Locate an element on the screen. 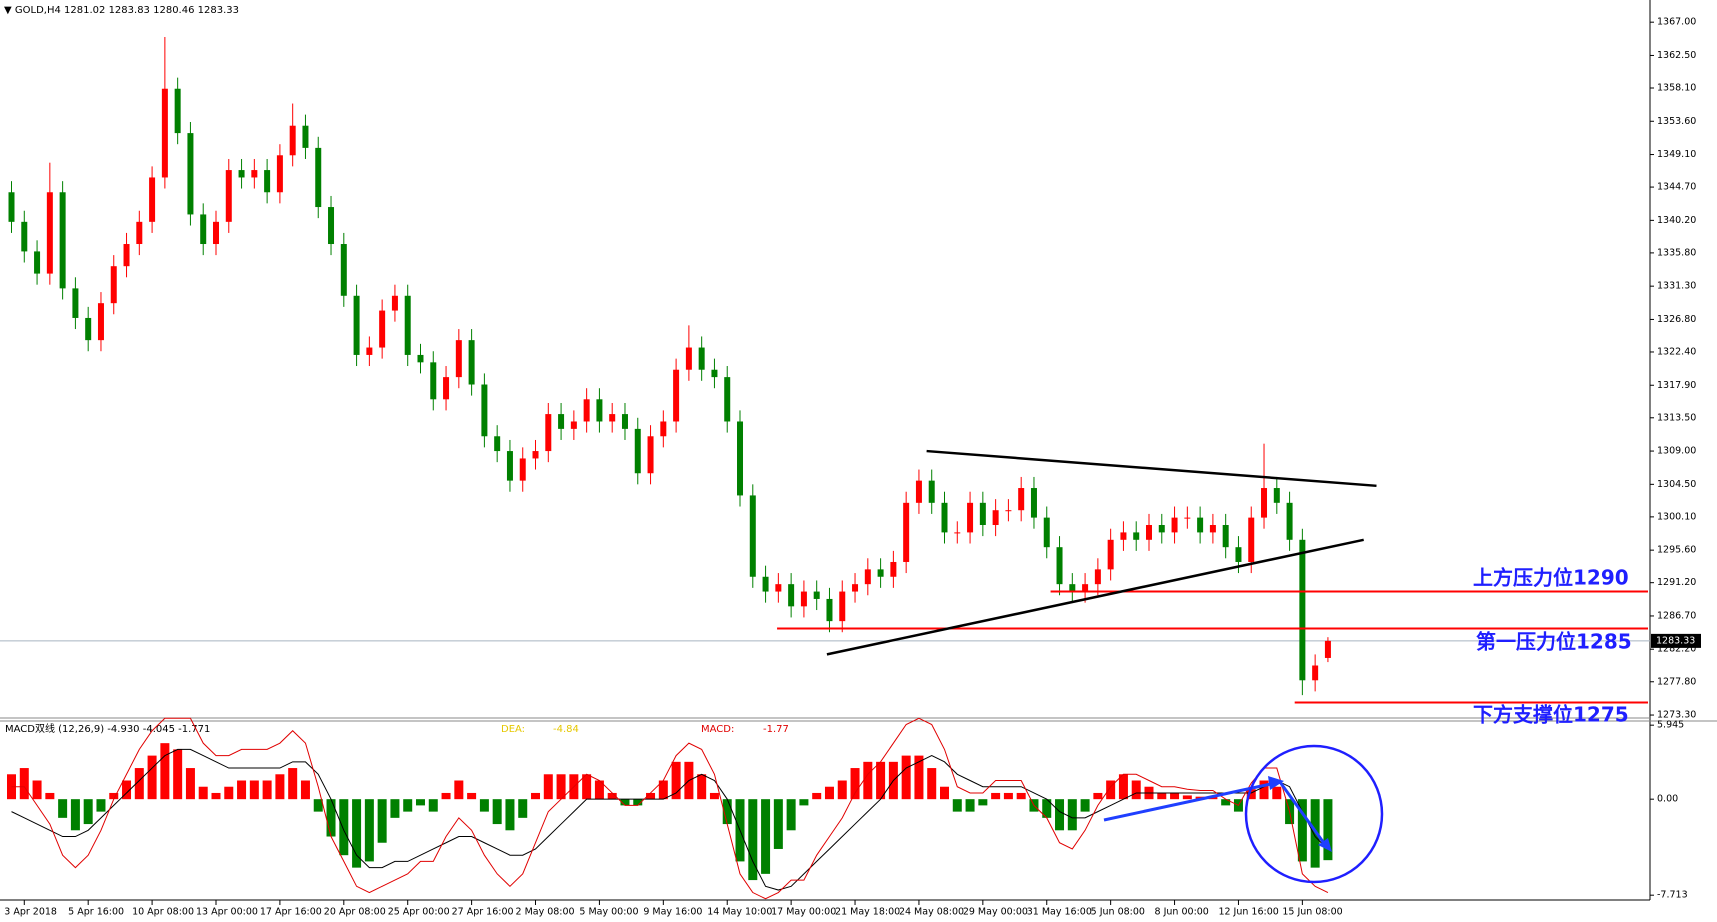 The width and height of the screenshot is (1717, 922). bar-low: 1280.46 is located at coordinates (173, 10).